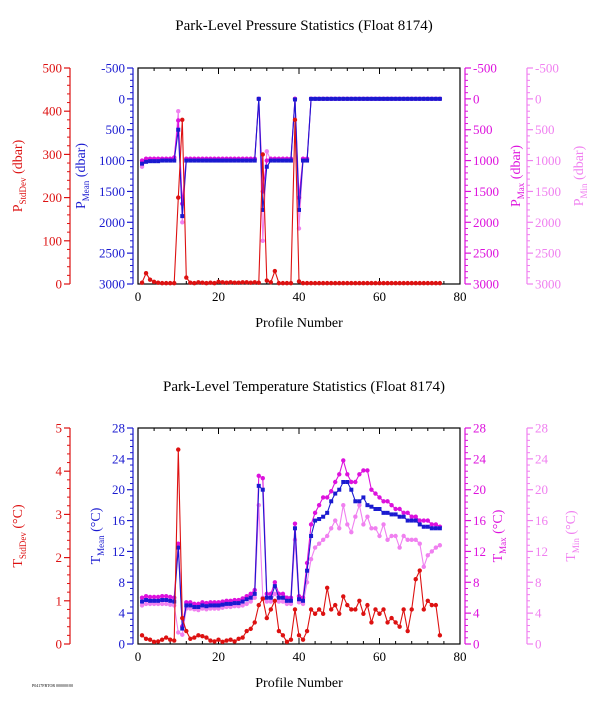  What do you see at coordinates (53, 197) in the screenshot?
I see `tick-label: 200` at bounding box center [53, 197].